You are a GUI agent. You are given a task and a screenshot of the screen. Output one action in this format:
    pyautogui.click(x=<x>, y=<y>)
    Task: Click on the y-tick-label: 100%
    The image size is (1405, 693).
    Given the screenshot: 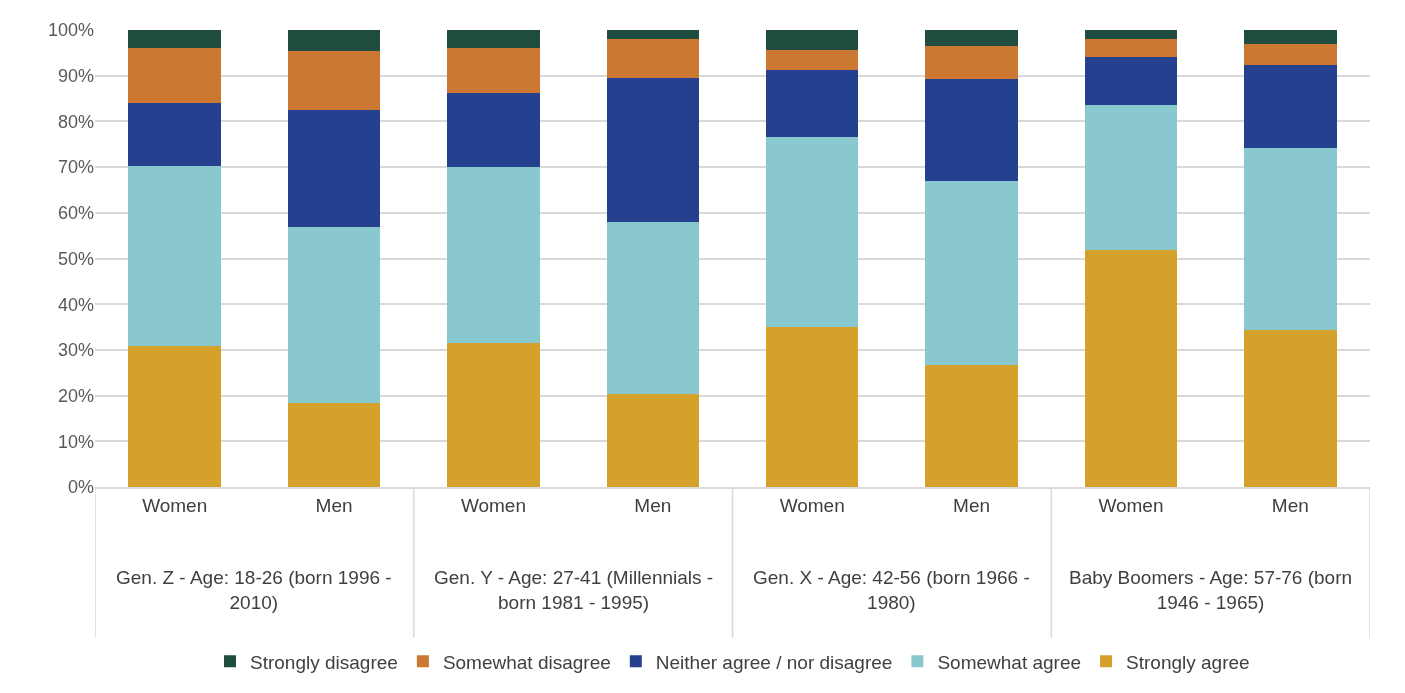 What is the action you would take?
    pyautogui.click(x=70, y=30)
    